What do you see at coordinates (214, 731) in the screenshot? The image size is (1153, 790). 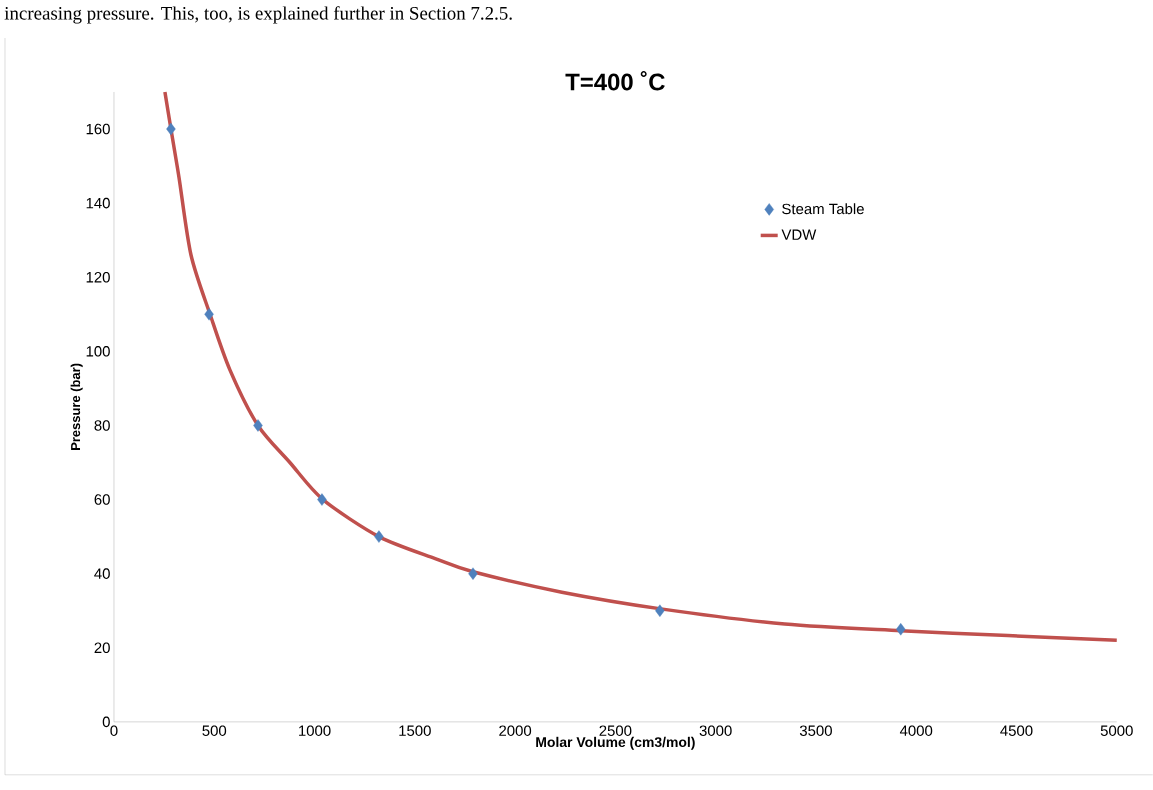 I see `x-tick-label: 500` at bounding box center [214, 731].